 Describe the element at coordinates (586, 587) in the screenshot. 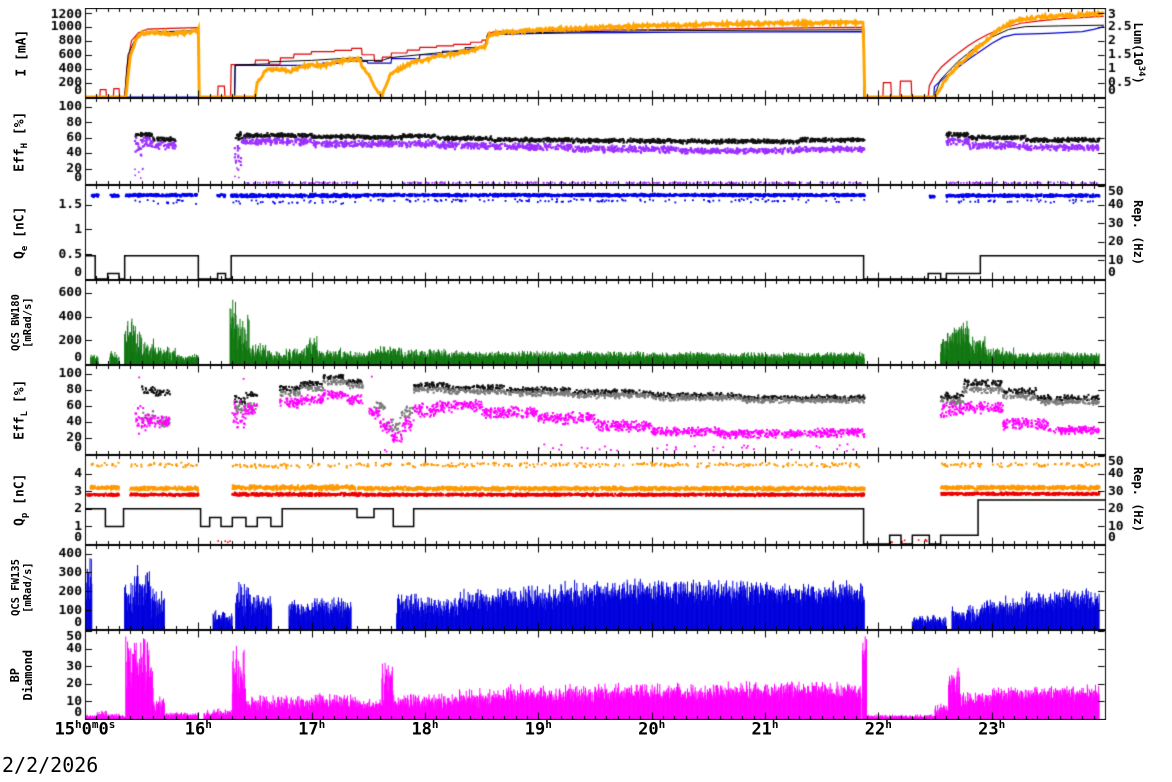

I see `qcs-fw135-panel` at that location.